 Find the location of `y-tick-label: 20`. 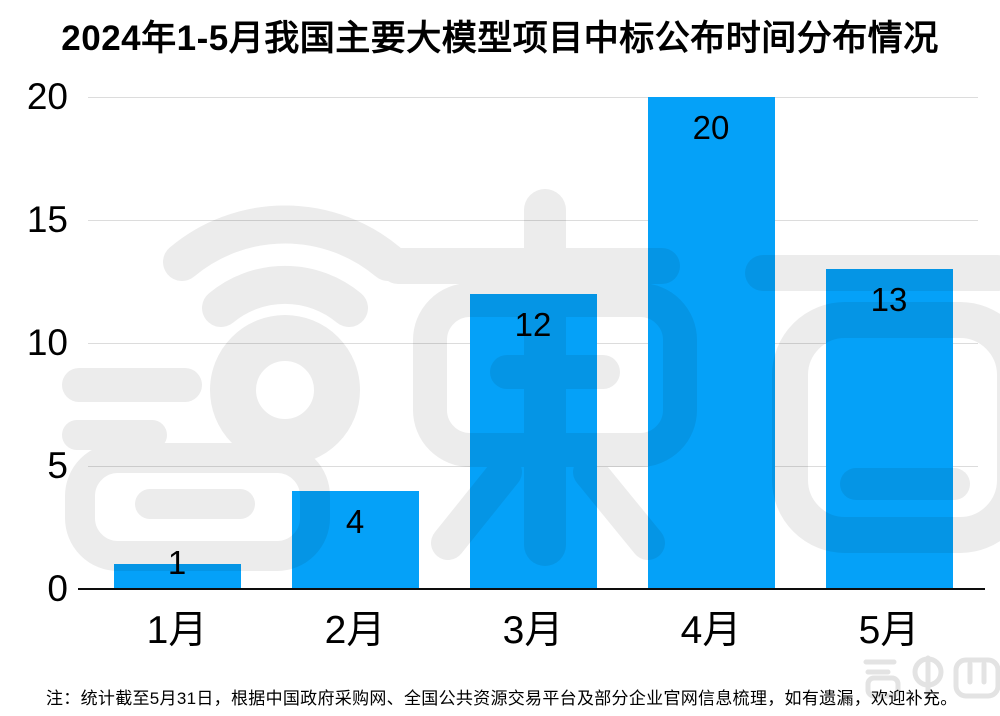

y-tick-label: 20 is located at coordinates (47, 96).